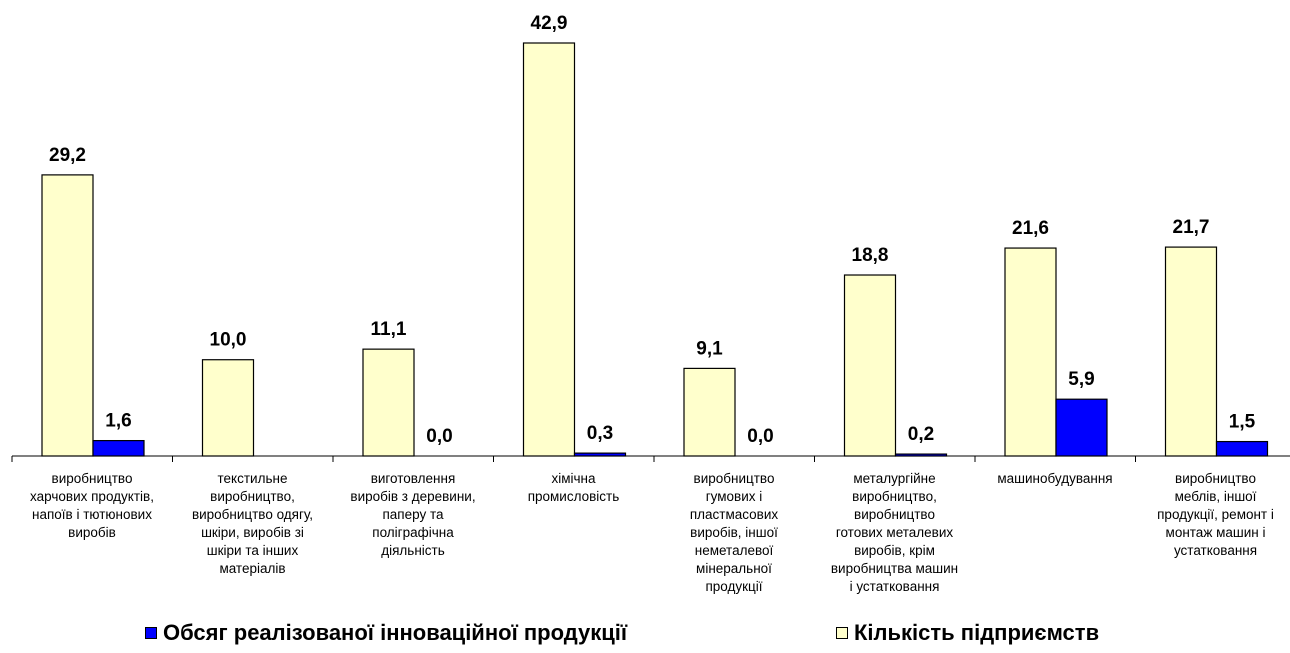 The height and width of the screenshot is (653, 1290). I want to click on category-label-line: шкіри та інших, so click(252, 550).